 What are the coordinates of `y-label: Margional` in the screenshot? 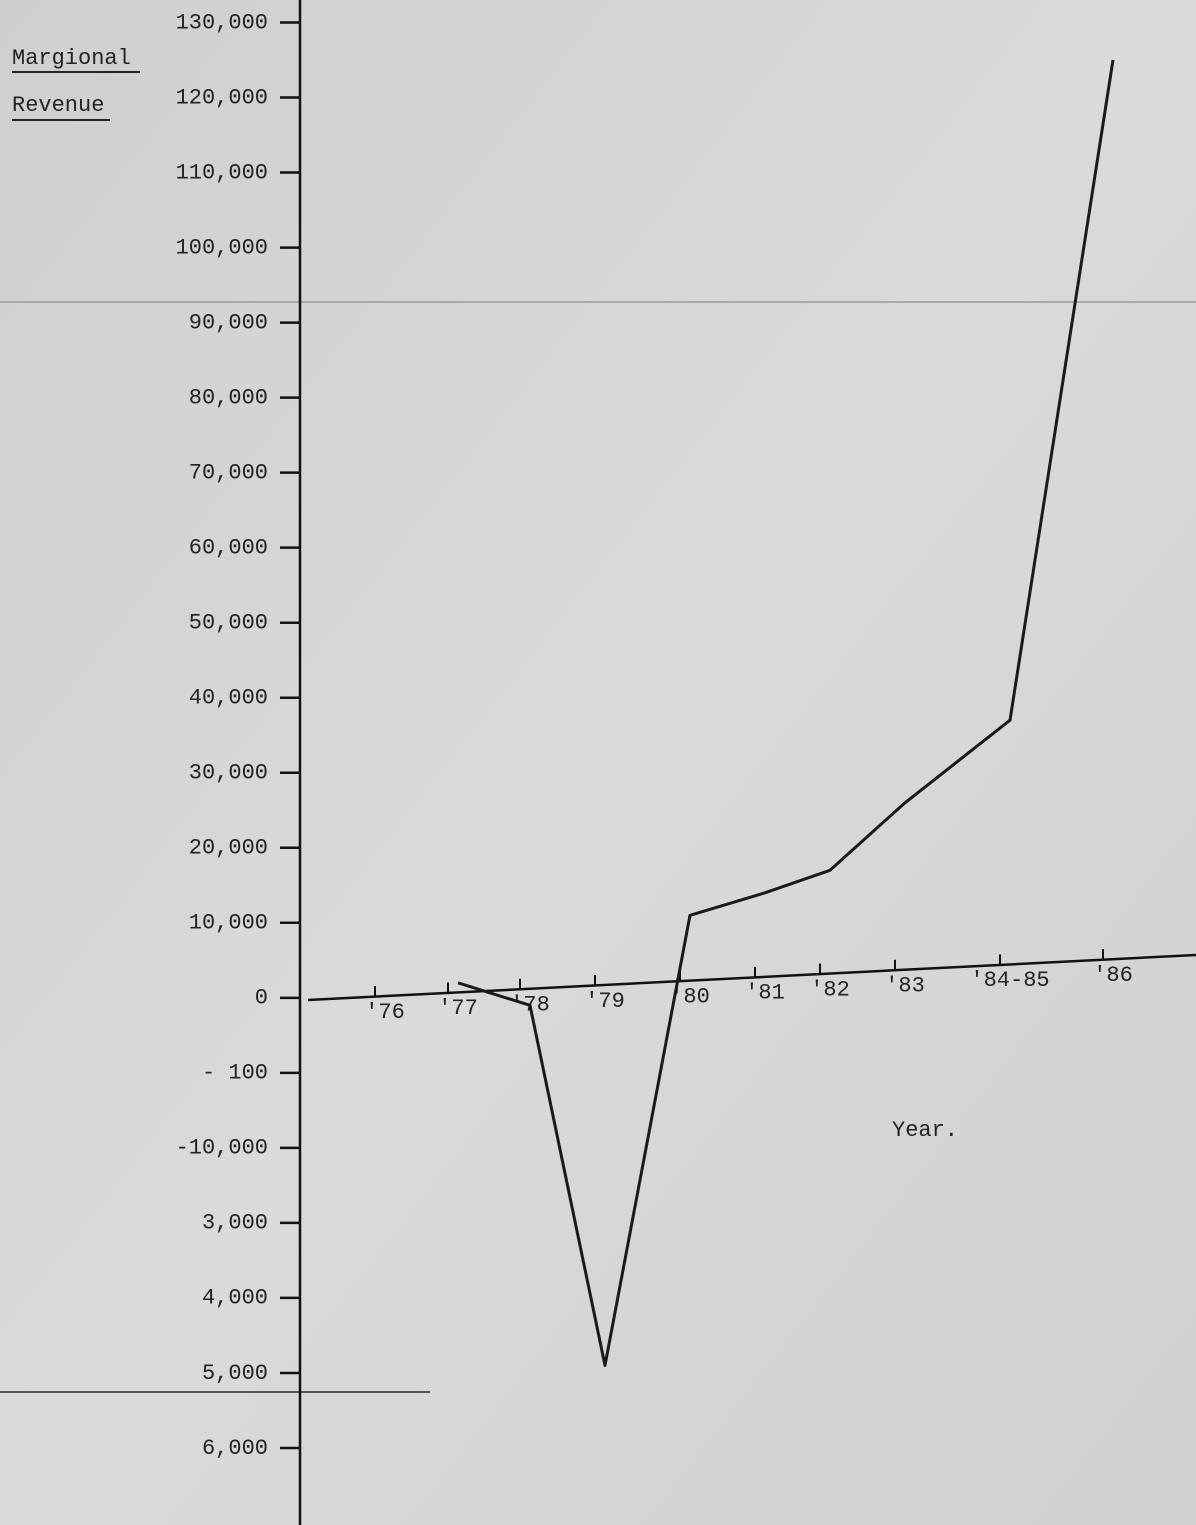 It's located at (71, 58).